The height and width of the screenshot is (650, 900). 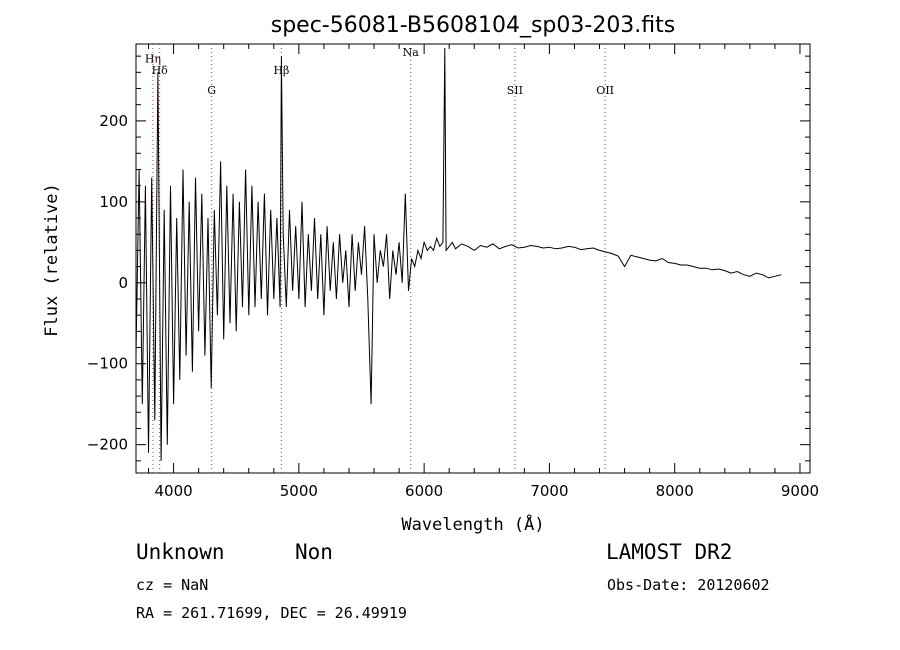 I want to click on line-label-1: Hδ, so click(x=160, y=70).